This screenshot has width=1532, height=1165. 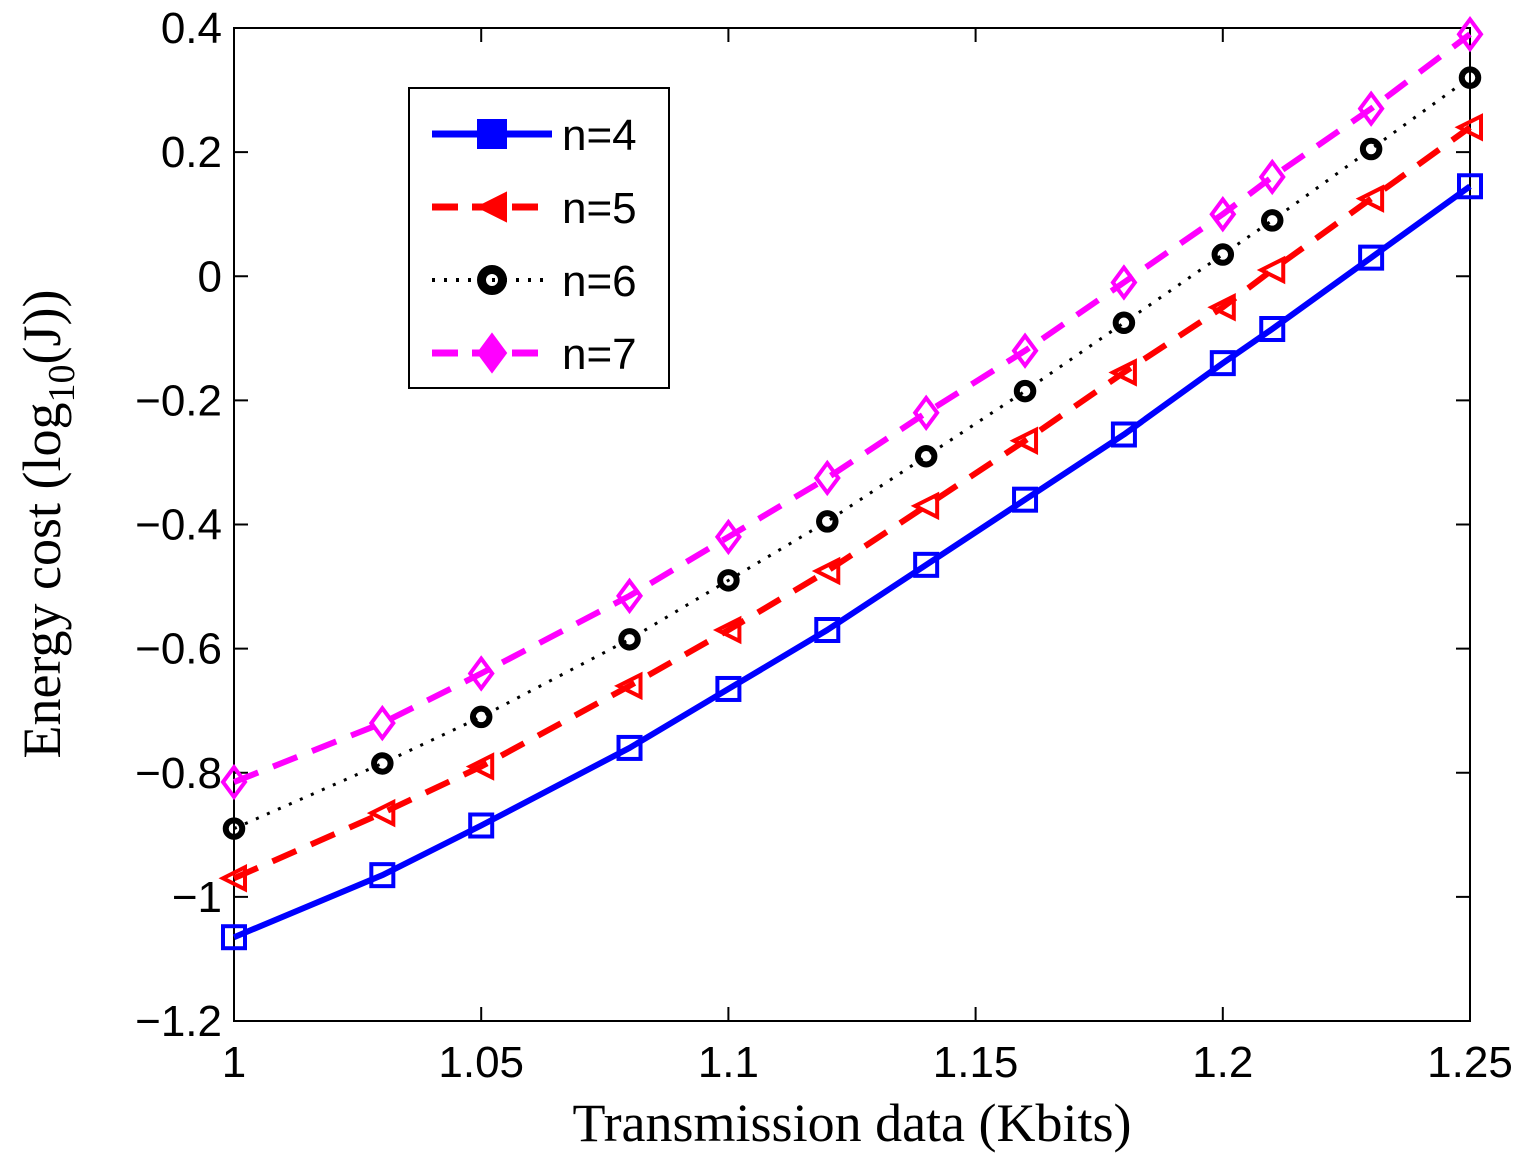 I want to click on legend-marker-n=4, so click(x=492, y=134).